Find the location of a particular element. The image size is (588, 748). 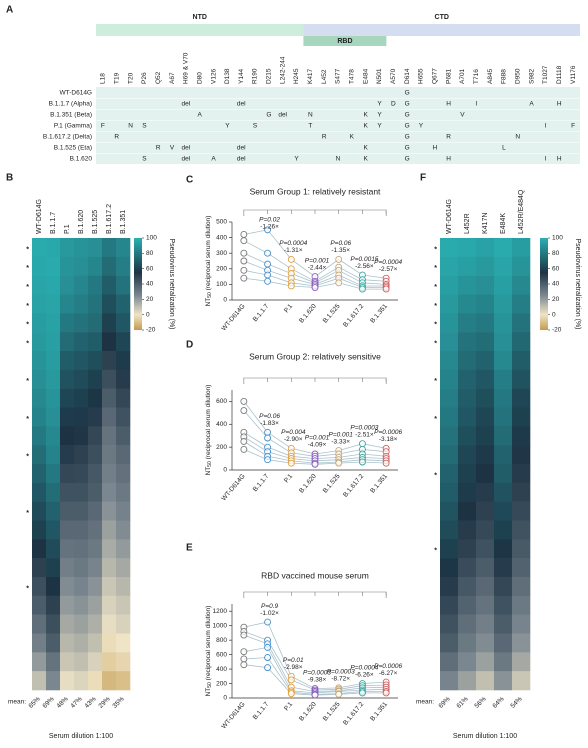

position-label: T19 is located at coordinates (116, 78).